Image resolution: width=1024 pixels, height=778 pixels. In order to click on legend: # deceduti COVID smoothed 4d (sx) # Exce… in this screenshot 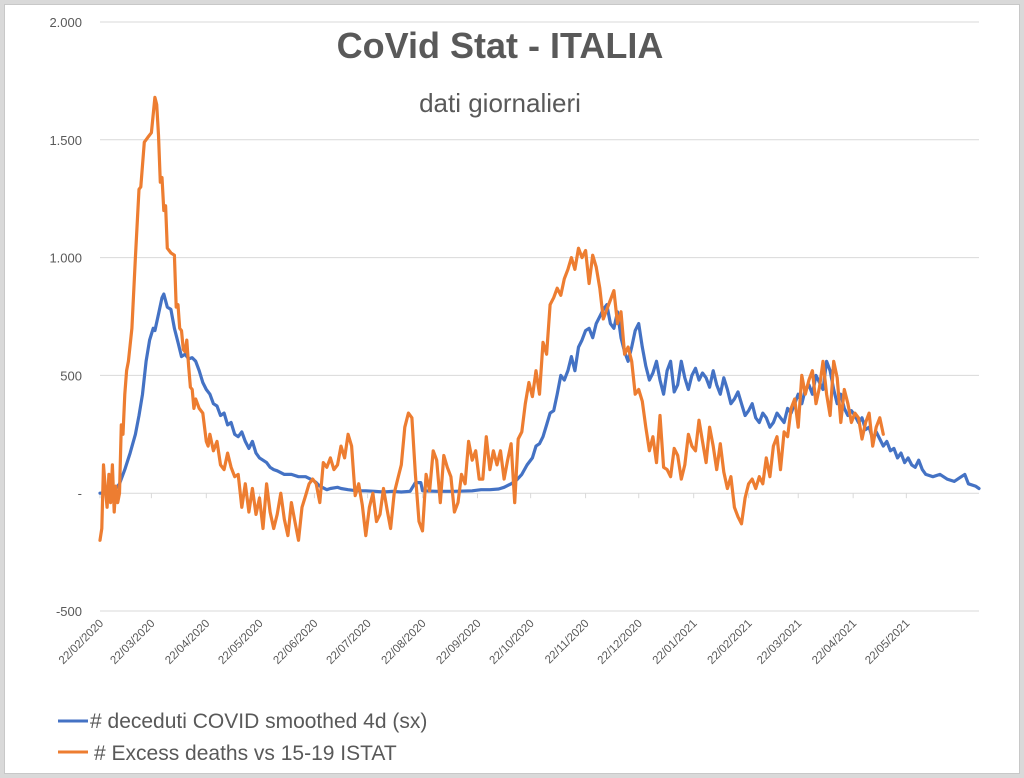, I will do `click(242, 737)`.